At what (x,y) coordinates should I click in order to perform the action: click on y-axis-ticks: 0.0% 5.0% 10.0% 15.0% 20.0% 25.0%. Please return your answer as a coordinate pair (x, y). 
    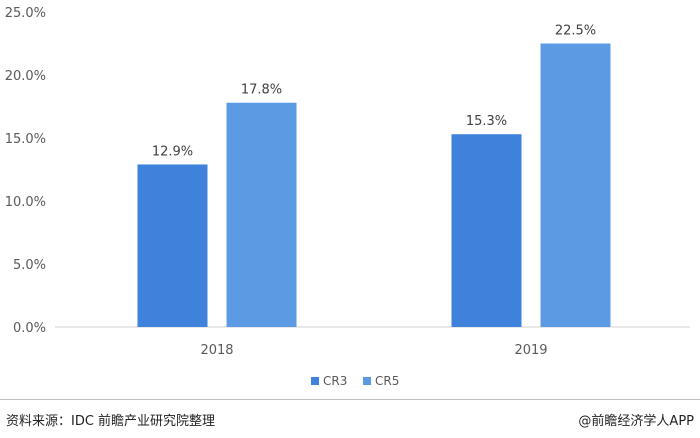
    Looking at the image, I should click on (25, 171).